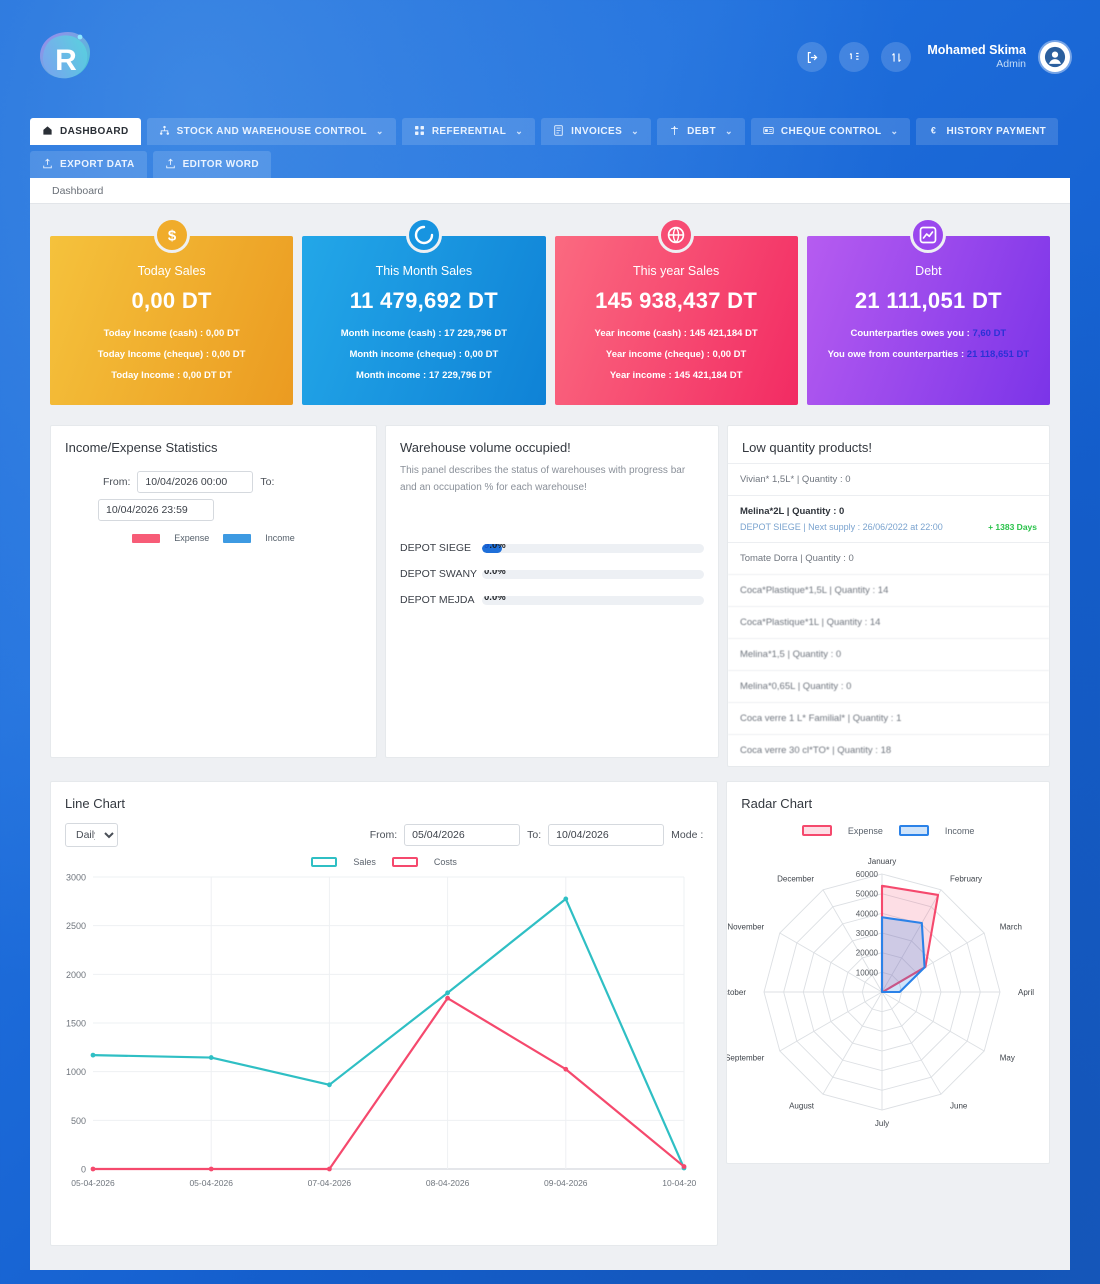  I want to click on from-label: From:, so click(117, 482).